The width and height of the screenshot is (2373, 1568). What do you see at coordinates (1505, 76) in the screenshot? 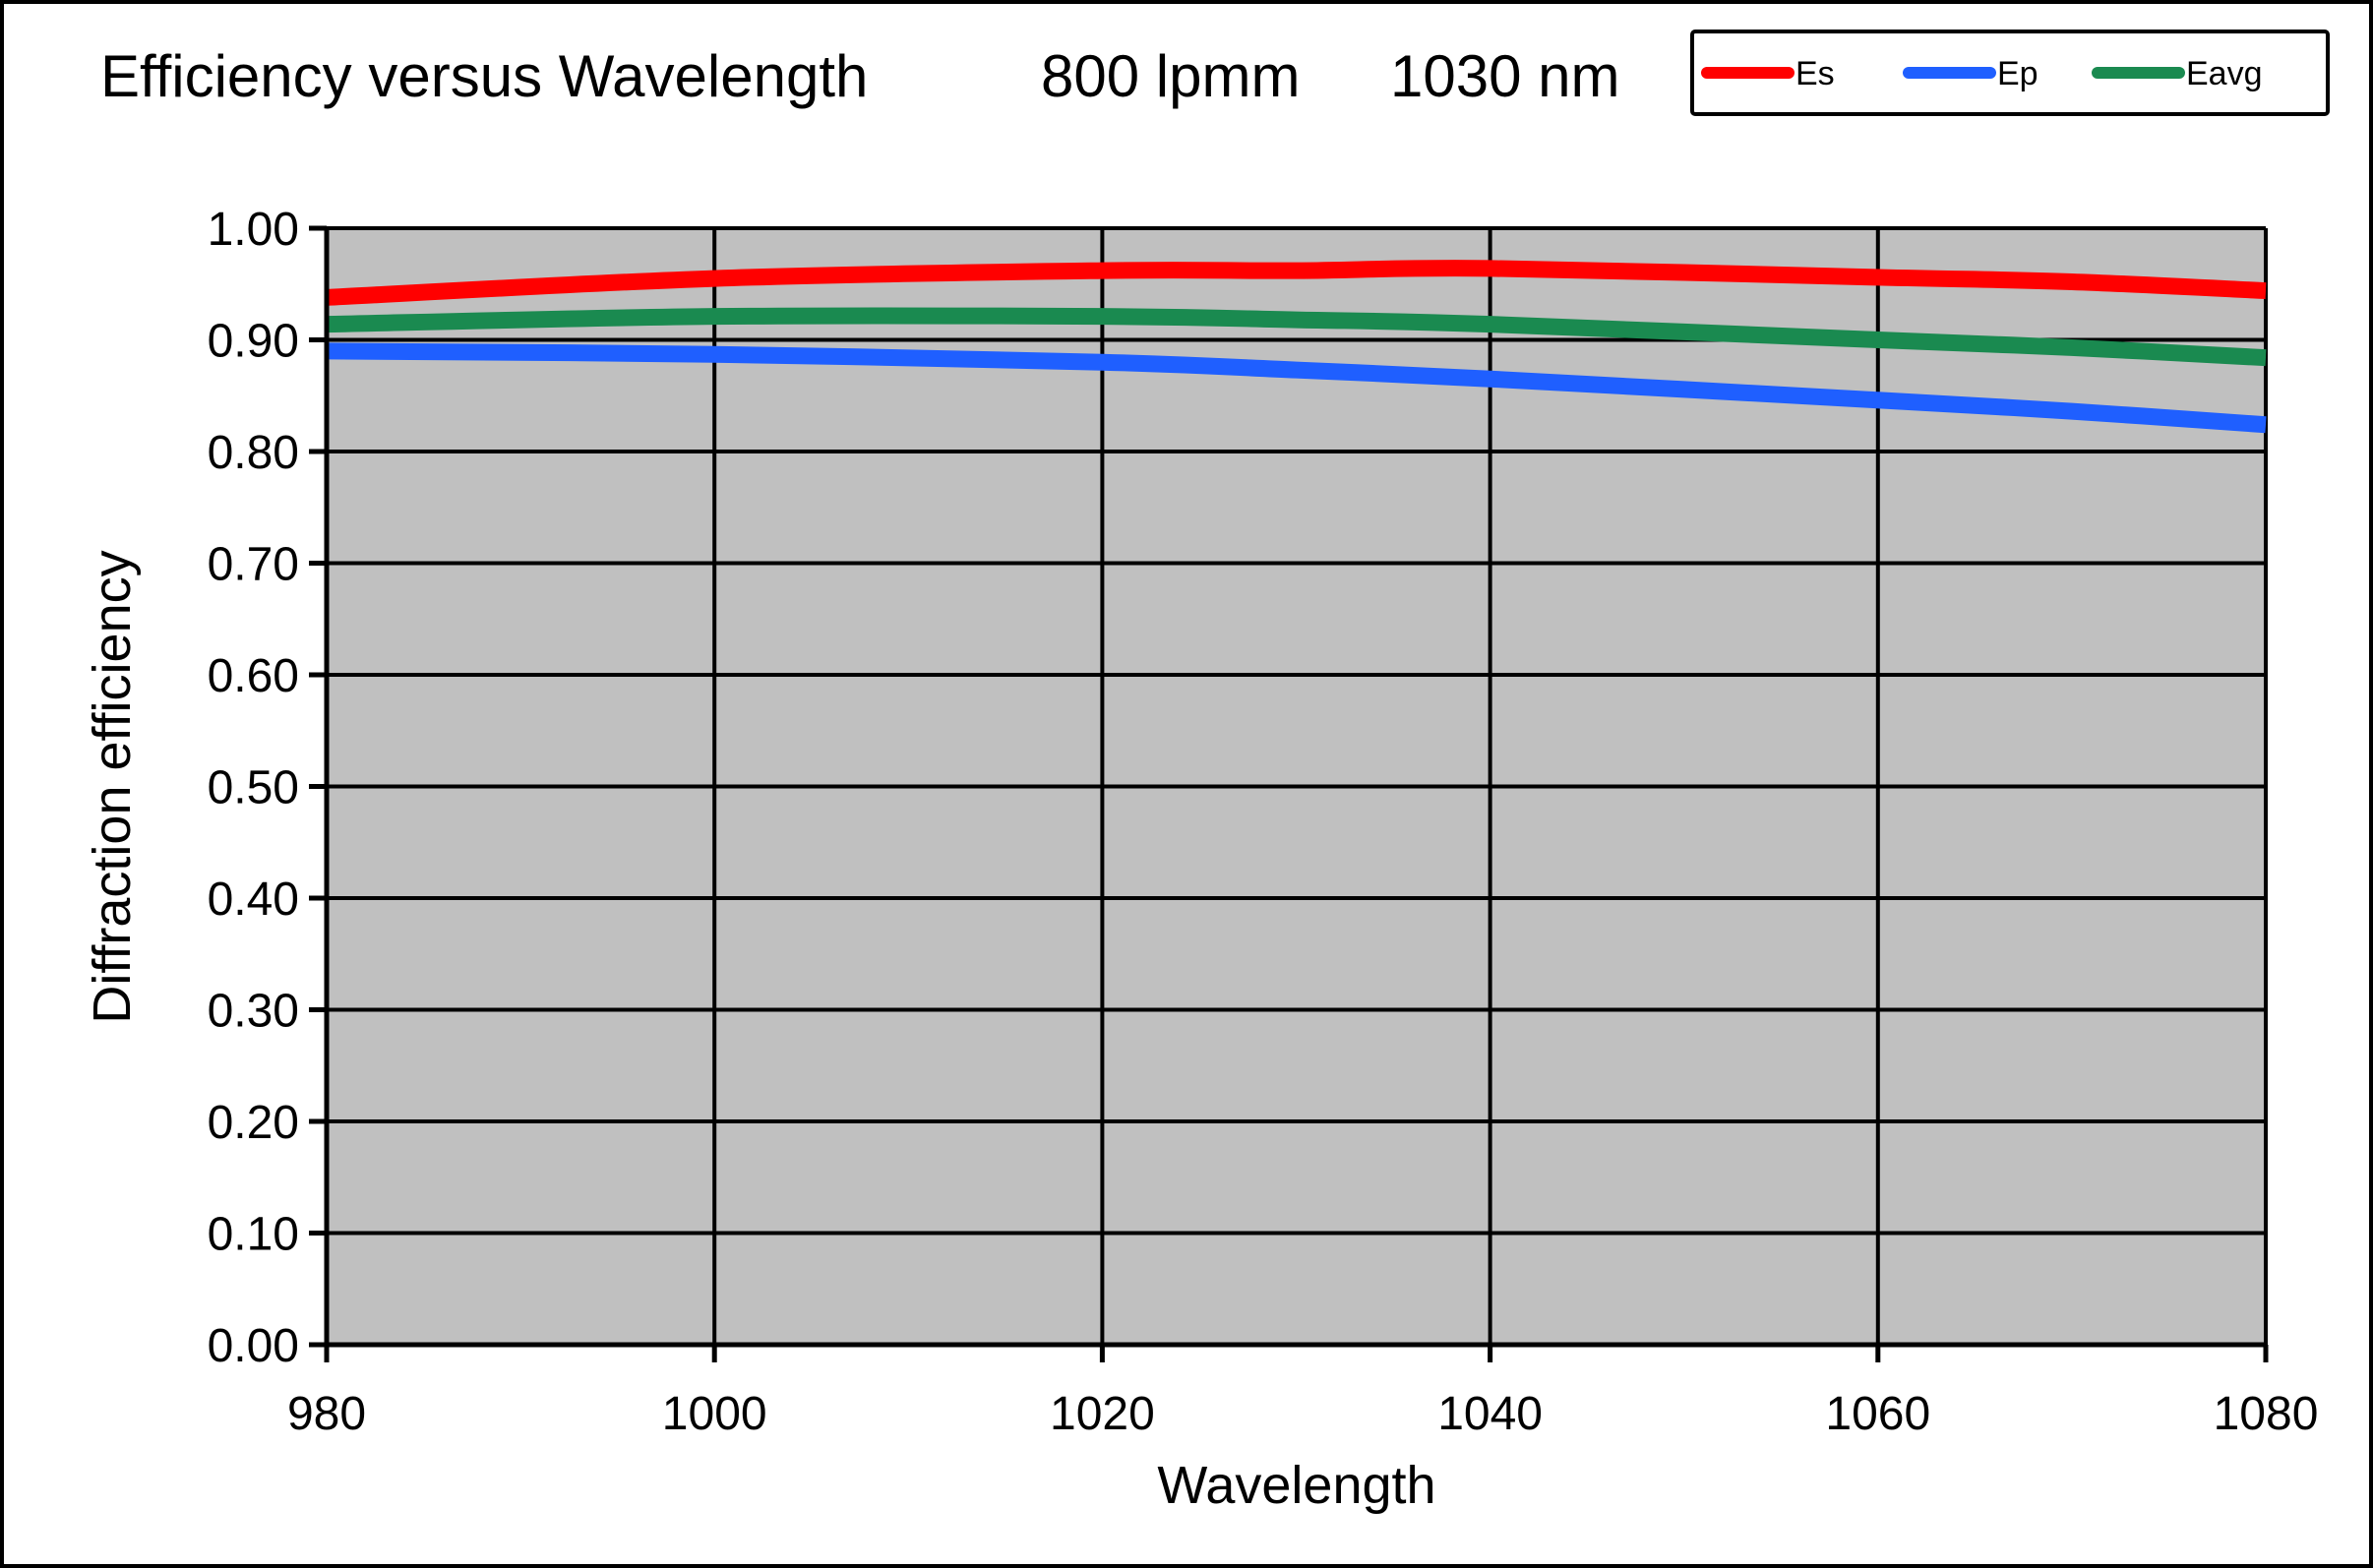
I see `chart-title-wavelength: 1030 nm` at bounding box center [1505, 76].